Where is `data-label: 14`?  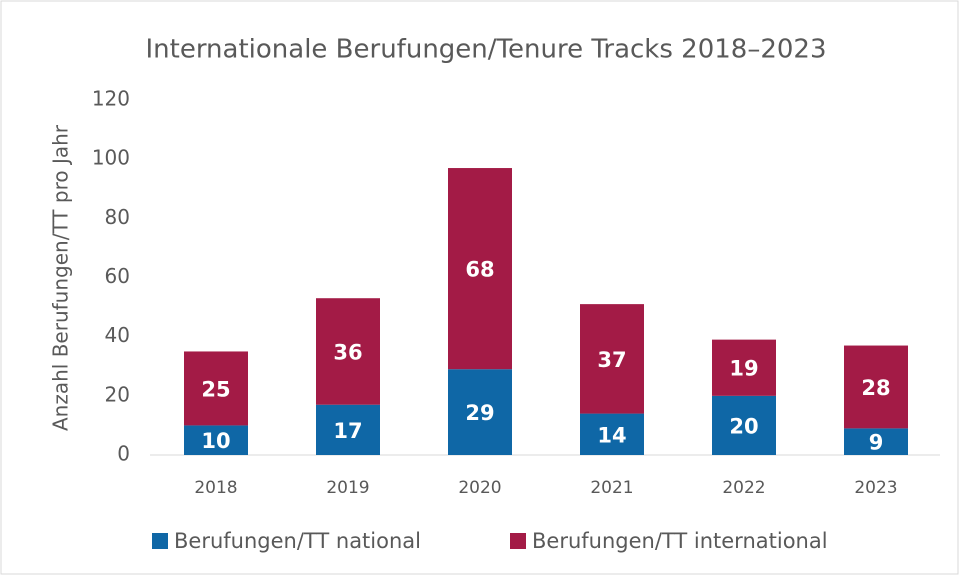
data-label: 14 is located at coordinates (611, 435).